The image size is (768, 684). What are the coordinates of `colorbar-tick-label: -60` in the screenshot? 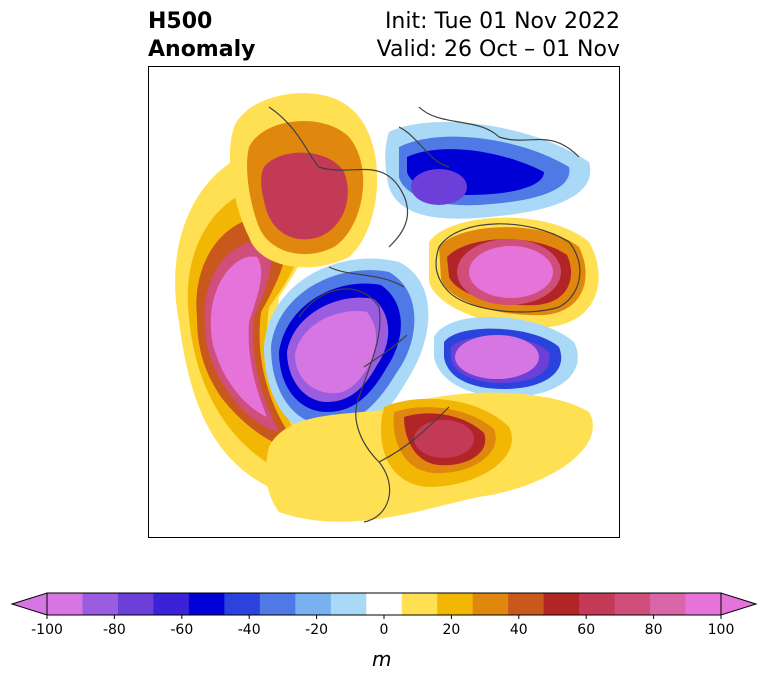 It's located at (181, 630).